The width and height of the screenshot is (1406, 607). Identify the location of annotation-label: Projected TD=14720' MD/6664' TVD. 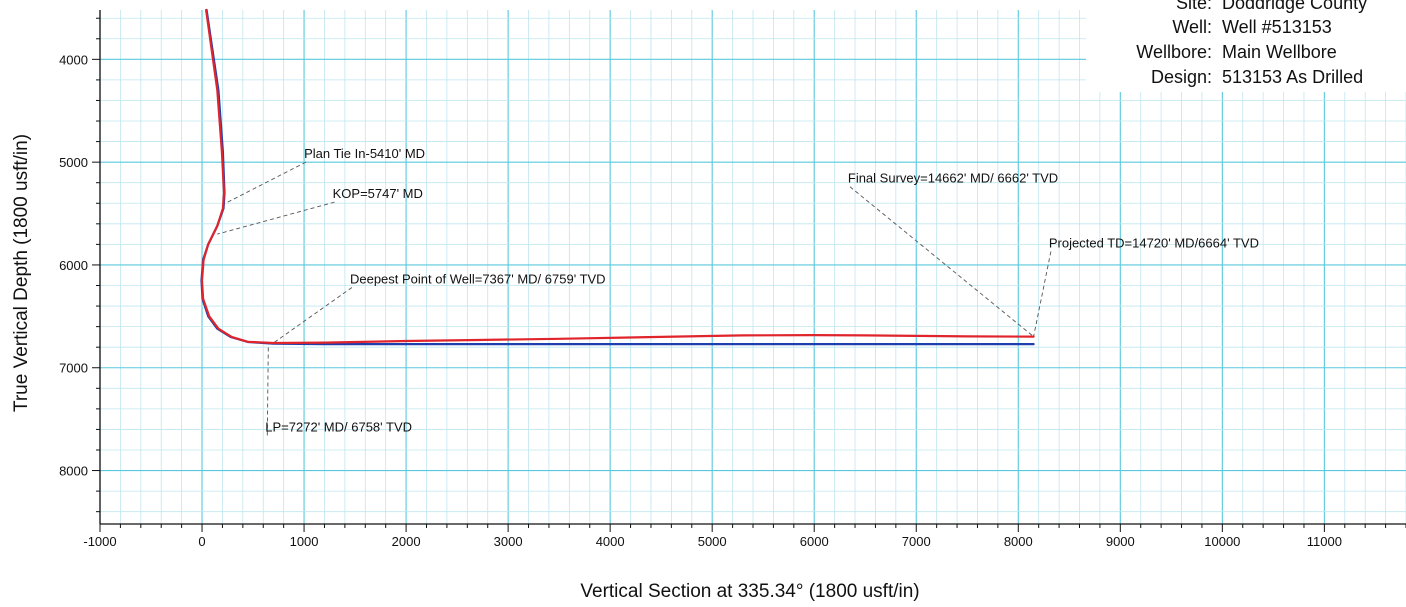
(1154, 242).